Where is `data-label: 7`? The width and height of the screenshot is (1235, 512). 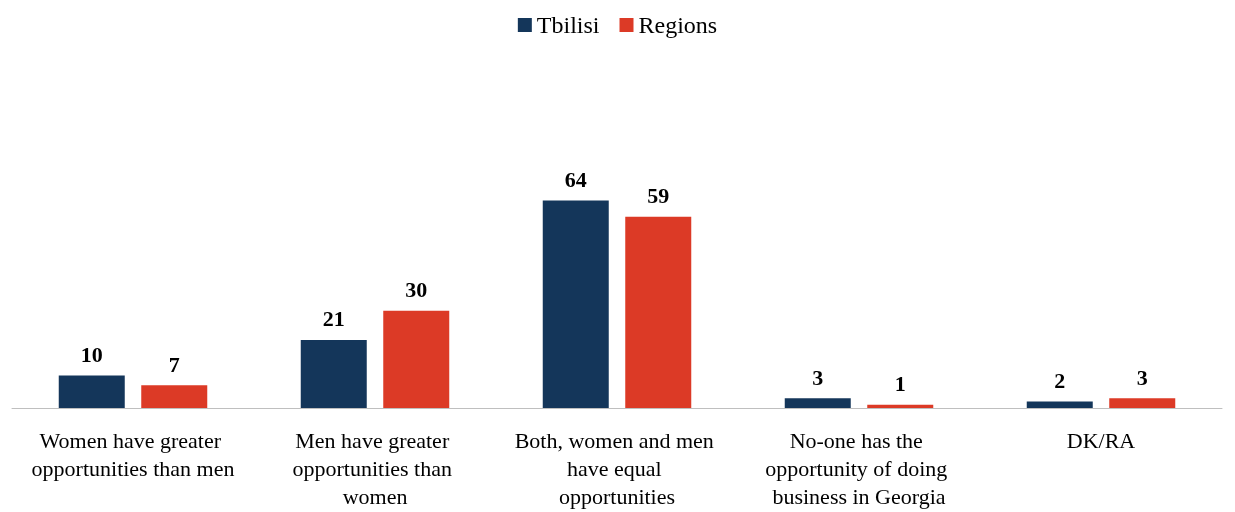
data-label: 7 is located at coordinates (174, 364).